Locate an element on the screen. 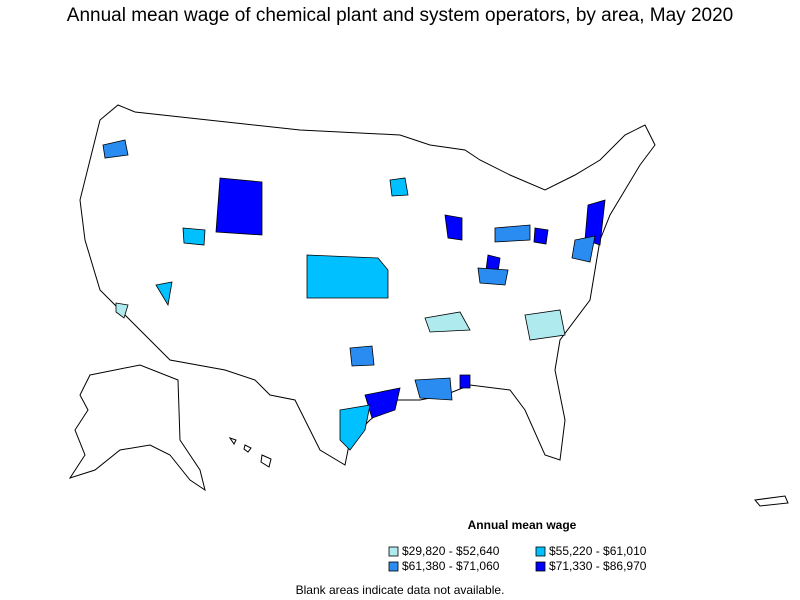  area-texas-coast is located at coordinates (355, 427).